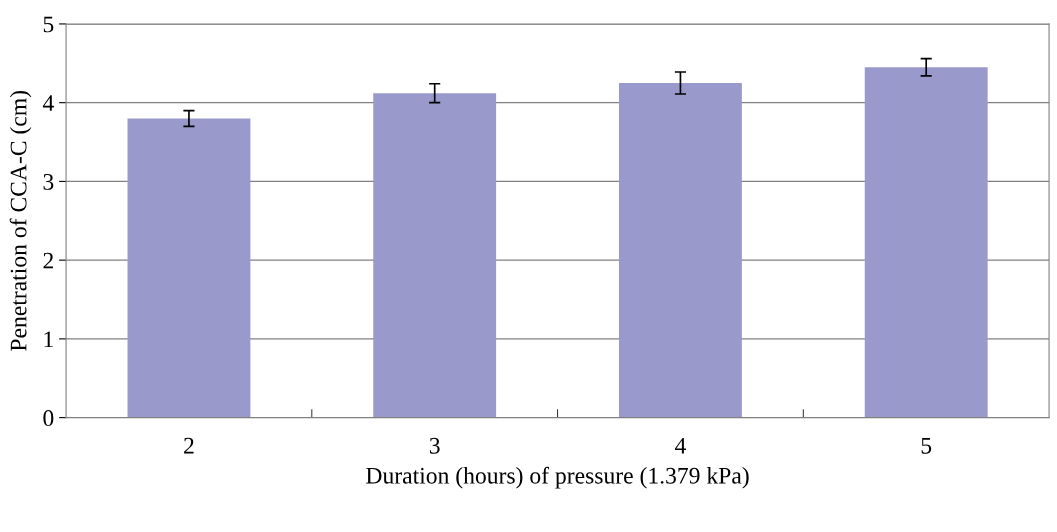  Describe the element at coordinates (20, 221) in the screenshot. I see `y-axis-title: Penetration of CCA-C (cm)` at that location.